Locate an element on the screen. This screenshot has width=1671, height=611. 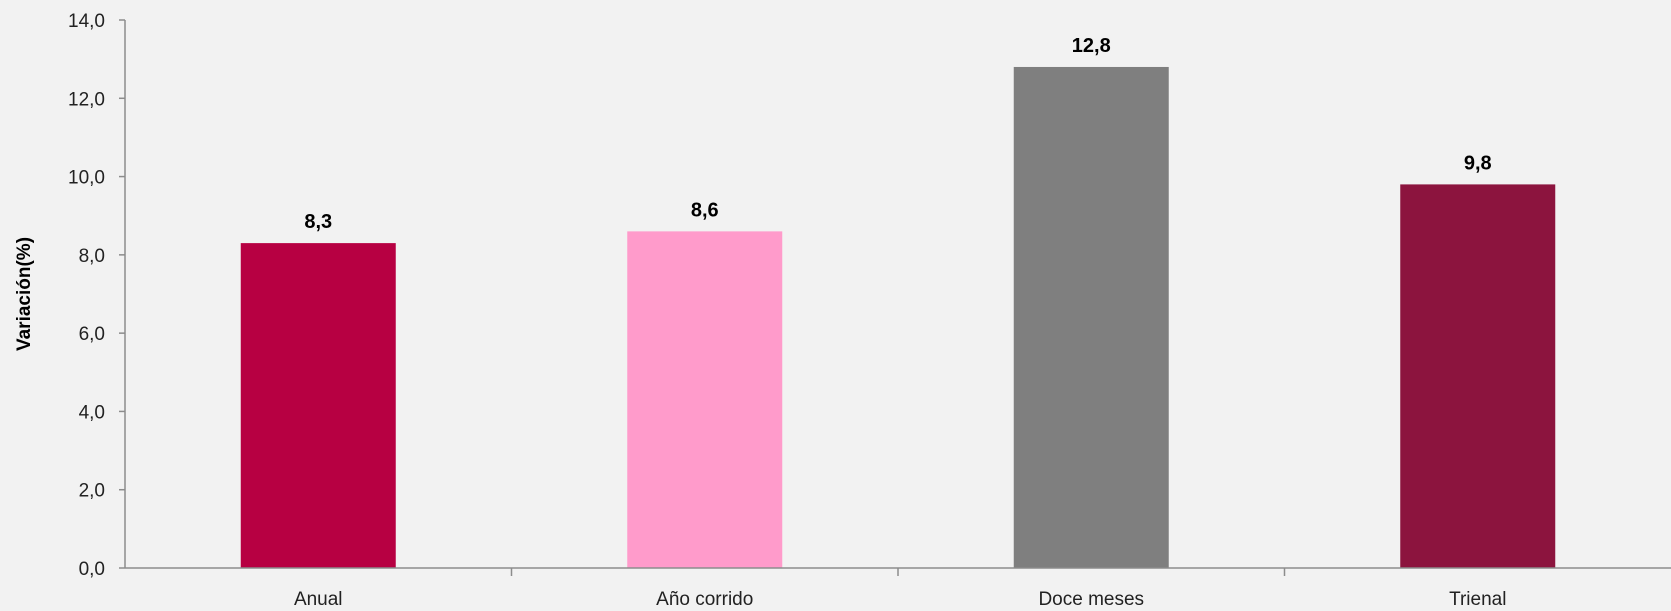
y-tick-label: 8,0 is located at coordinates (92, 256).